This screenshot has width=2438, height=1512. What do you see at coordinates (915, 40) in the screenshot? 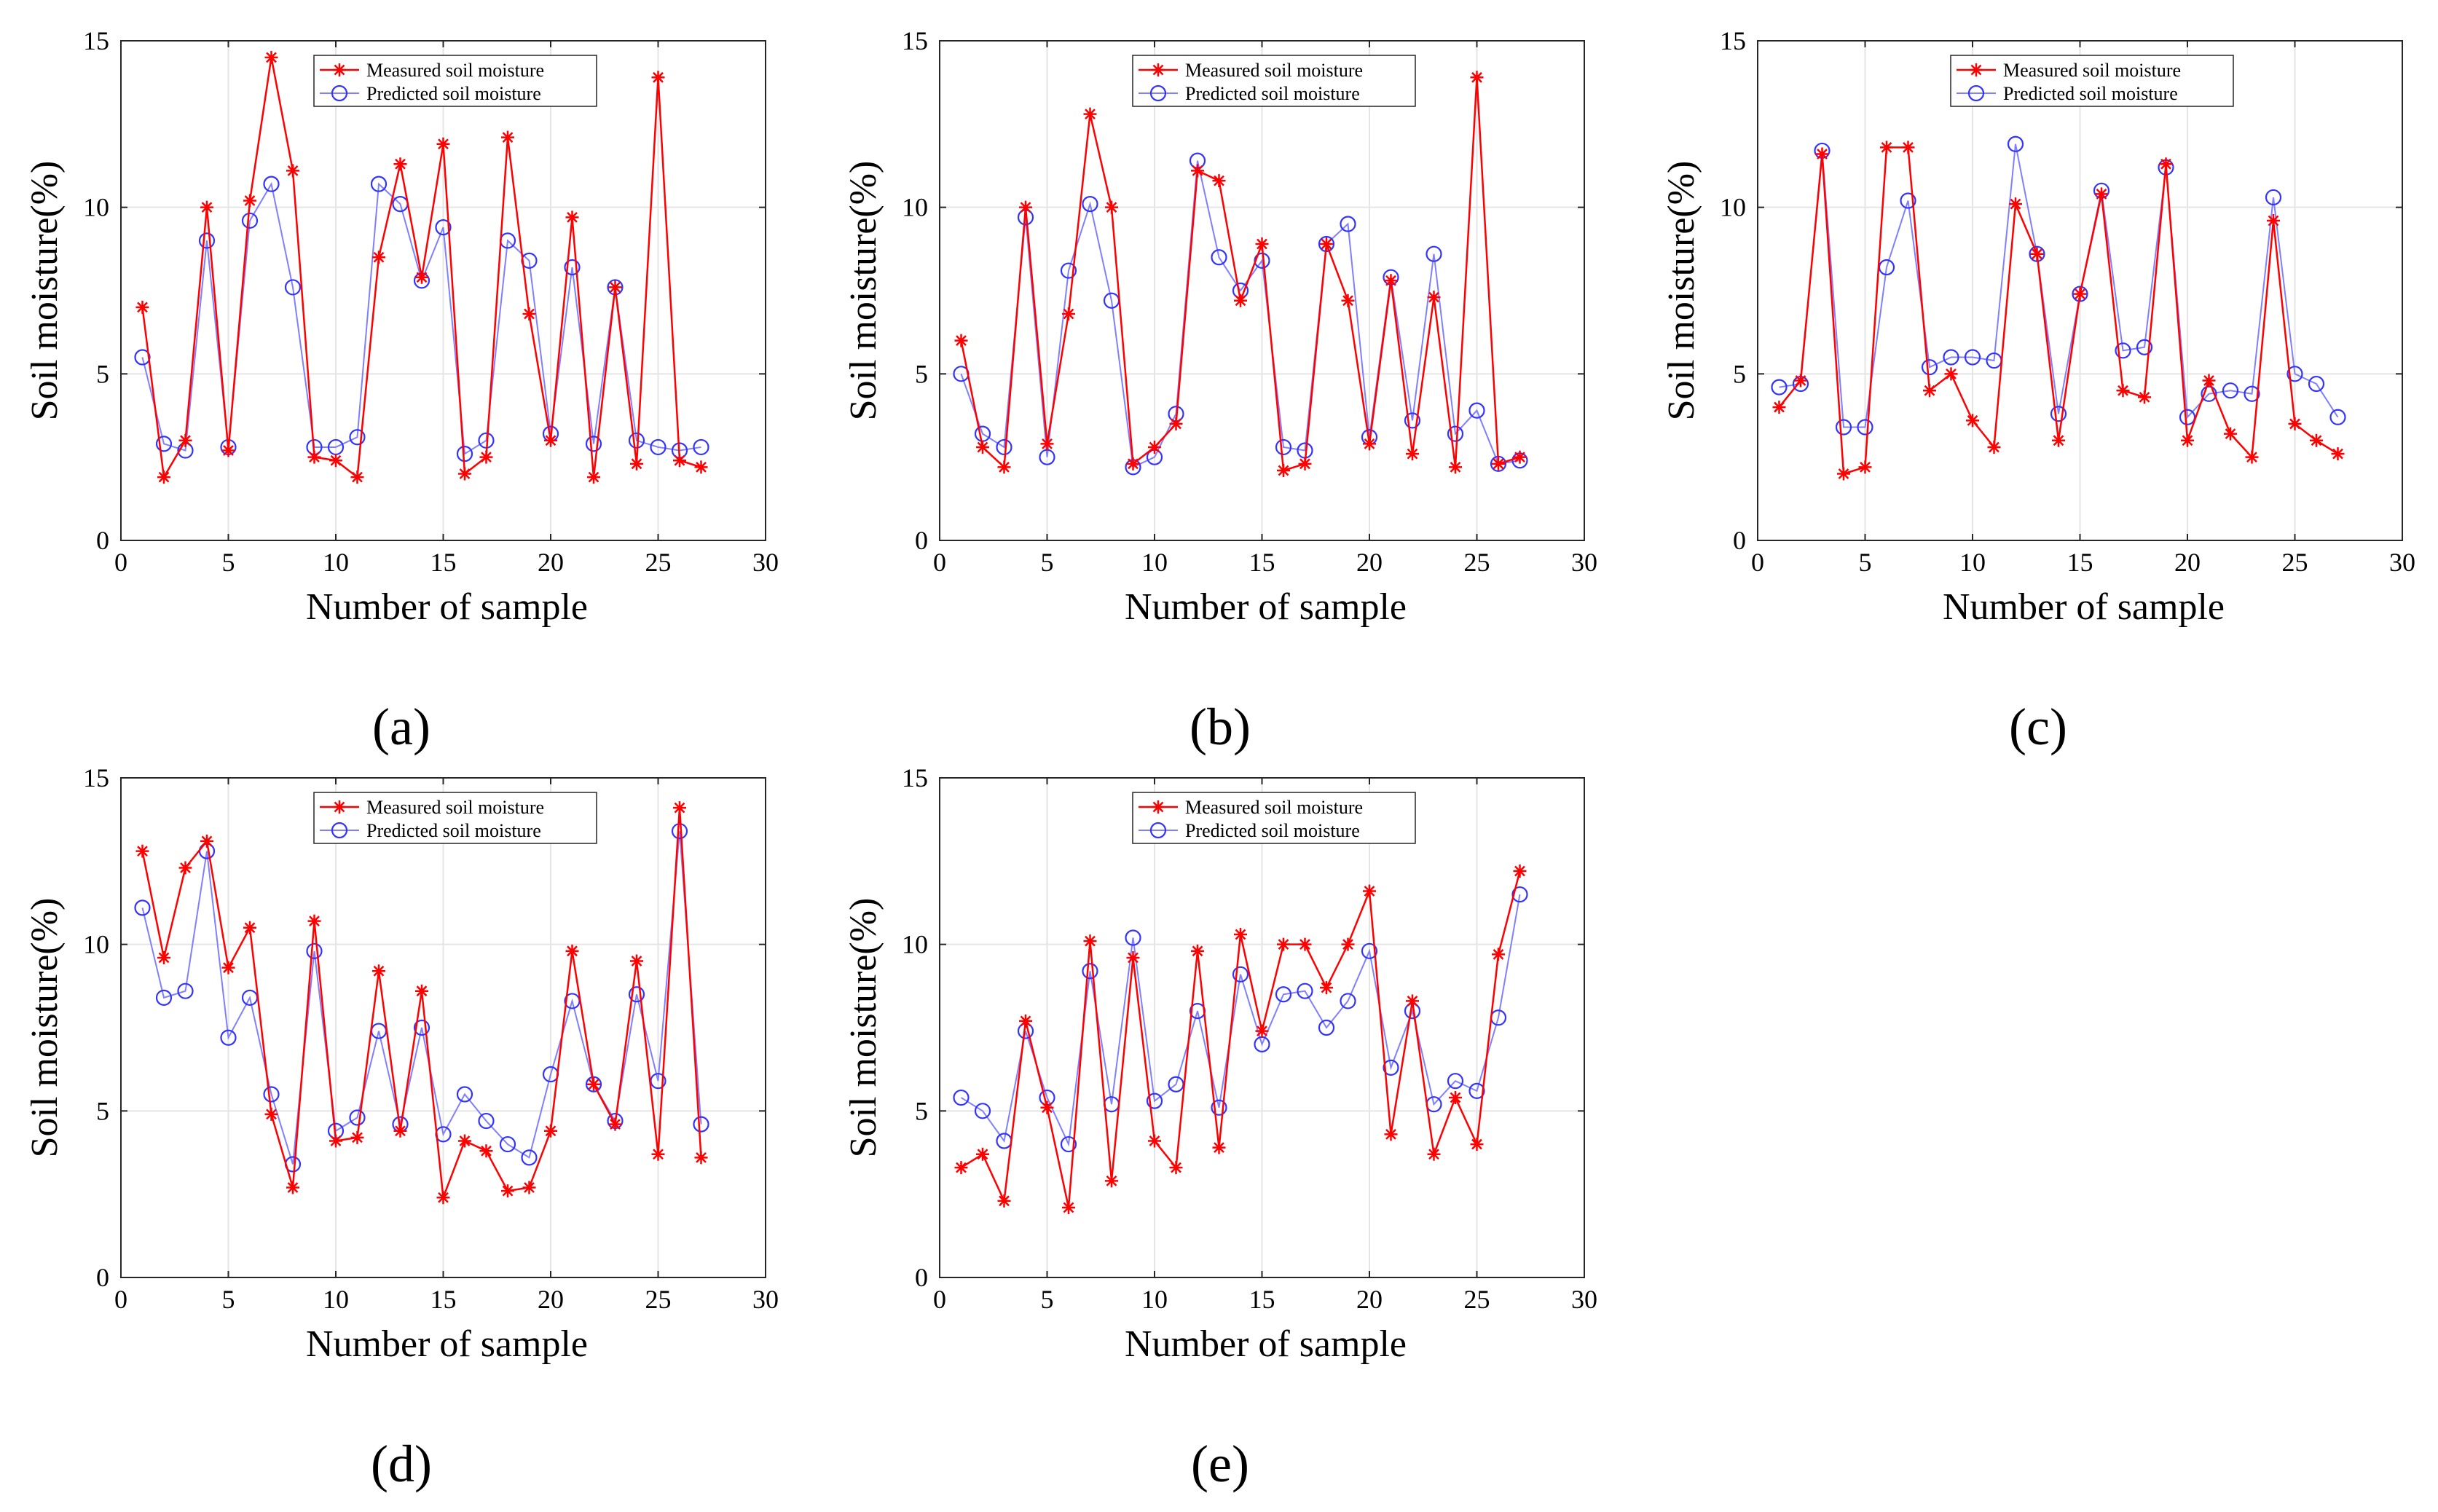
I see `y-tick-label: 15` at bounding box center [915, 40].